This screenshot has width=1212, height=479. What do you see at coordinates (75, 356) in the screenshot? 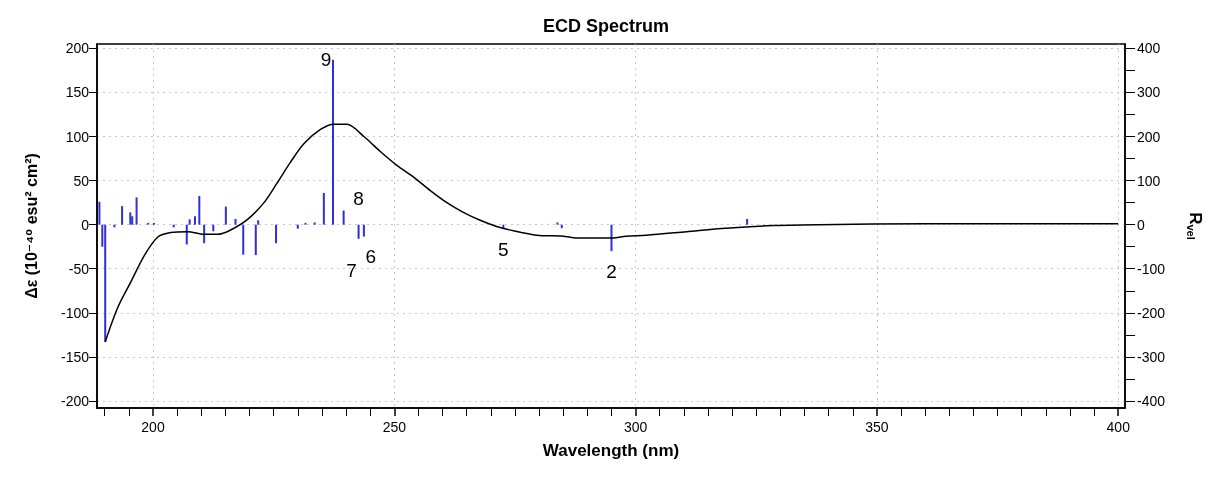
I see `y-tick-label: -150` at bounding box center [75, 356].